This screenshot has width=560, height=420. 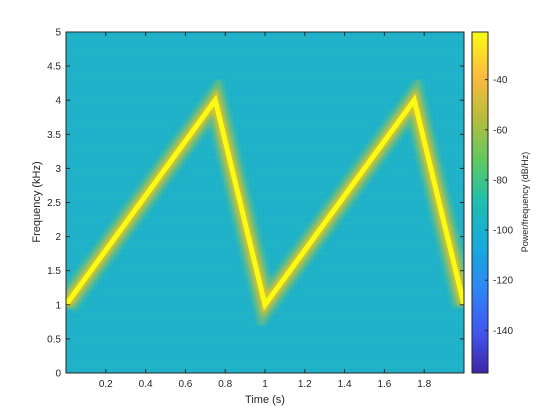 I want to click on x-tick-label: 1.8, so click(x=424, y=384).